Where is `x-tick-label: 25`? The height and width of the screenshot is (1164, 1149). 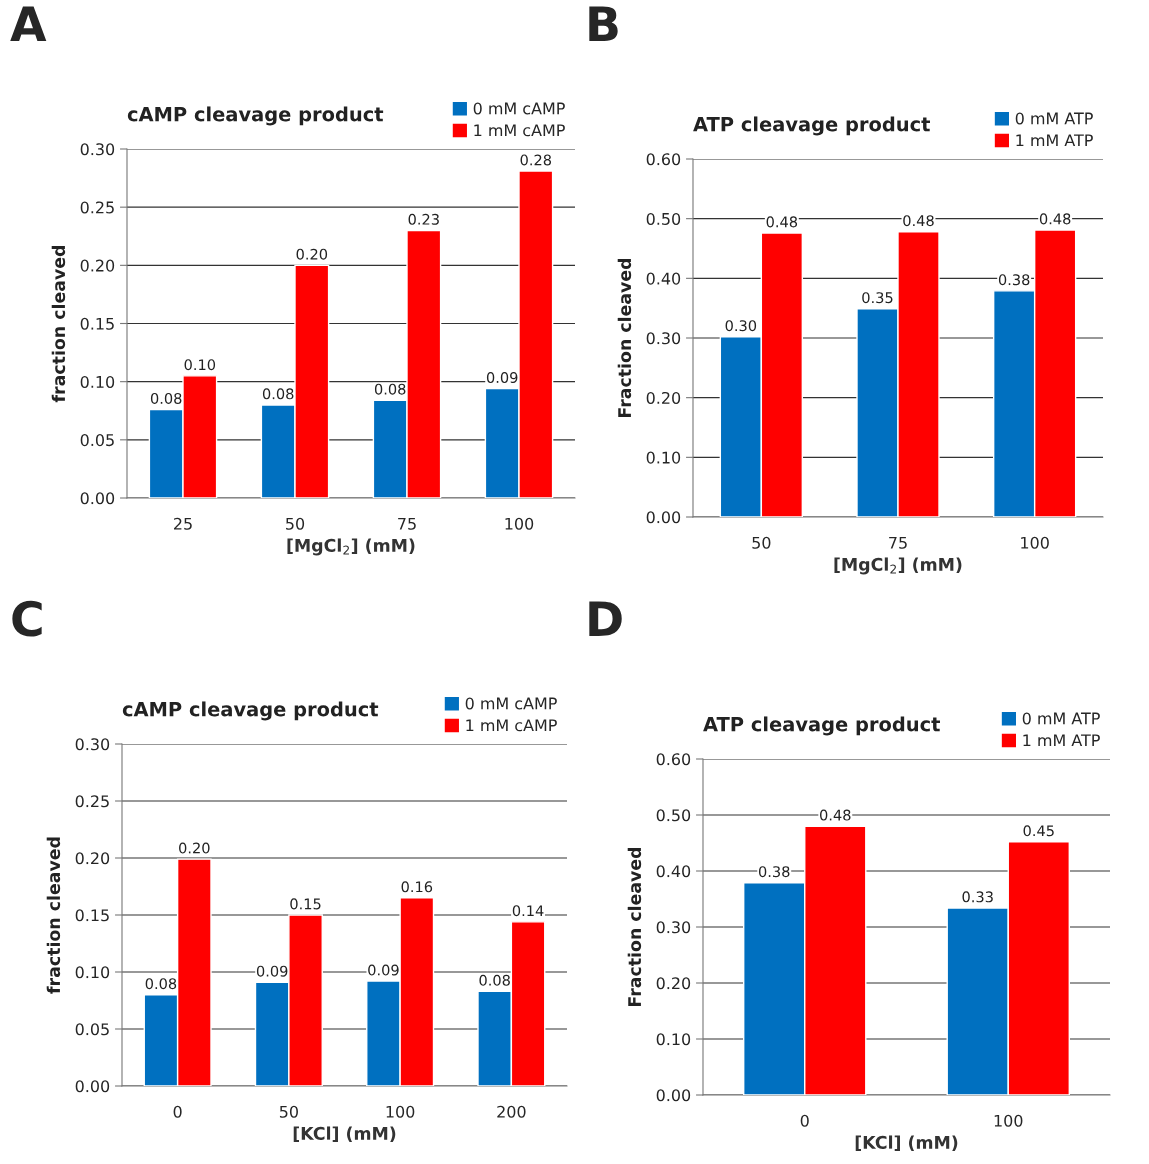
x-tick-label: 25 is located at coordinates (183, 523).